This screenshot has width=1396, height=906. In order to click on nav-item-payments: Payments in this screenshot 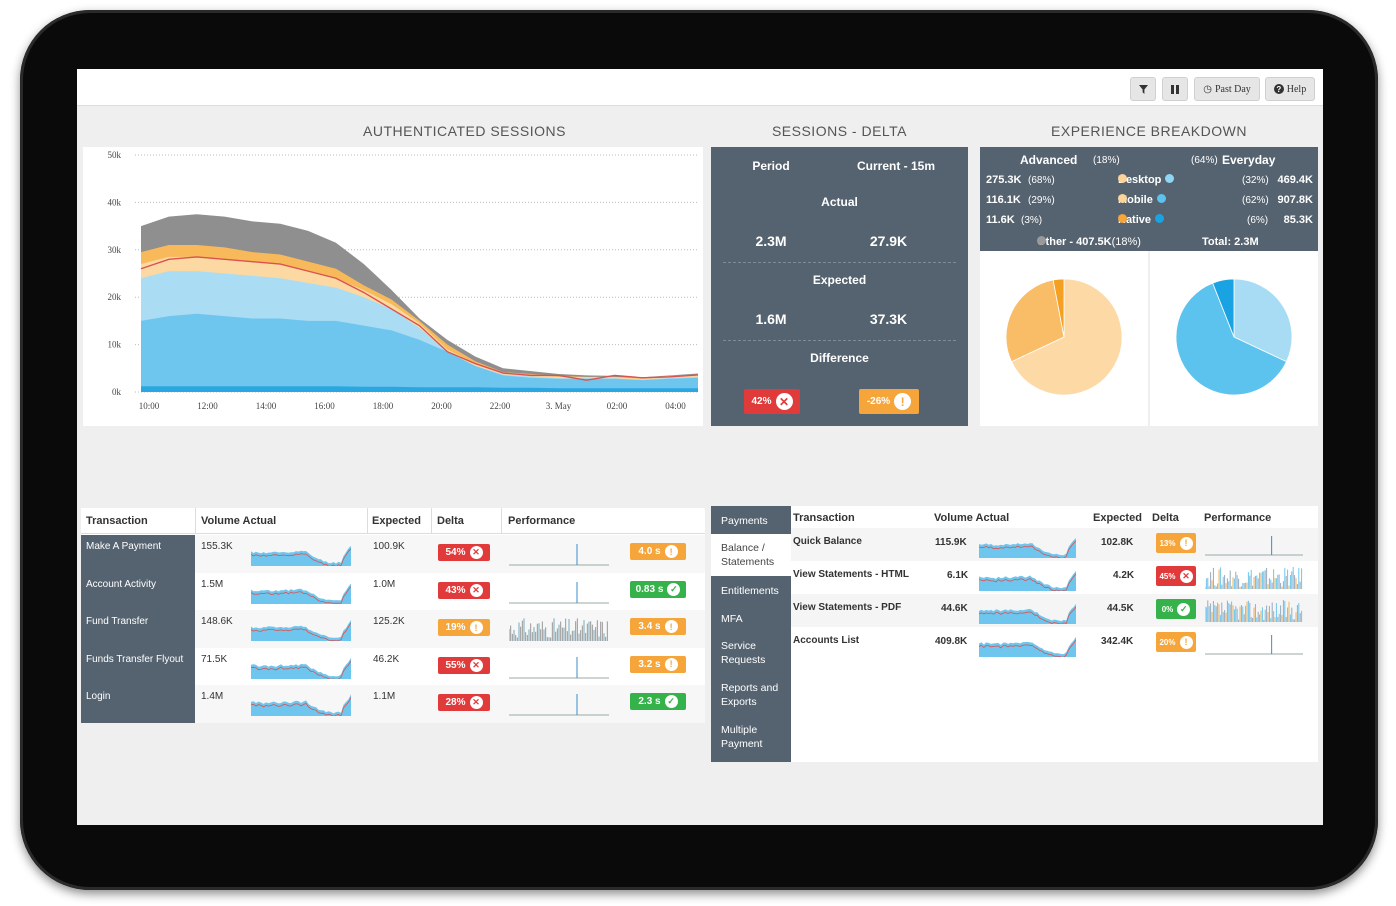, I will do `click(744, 521)`.